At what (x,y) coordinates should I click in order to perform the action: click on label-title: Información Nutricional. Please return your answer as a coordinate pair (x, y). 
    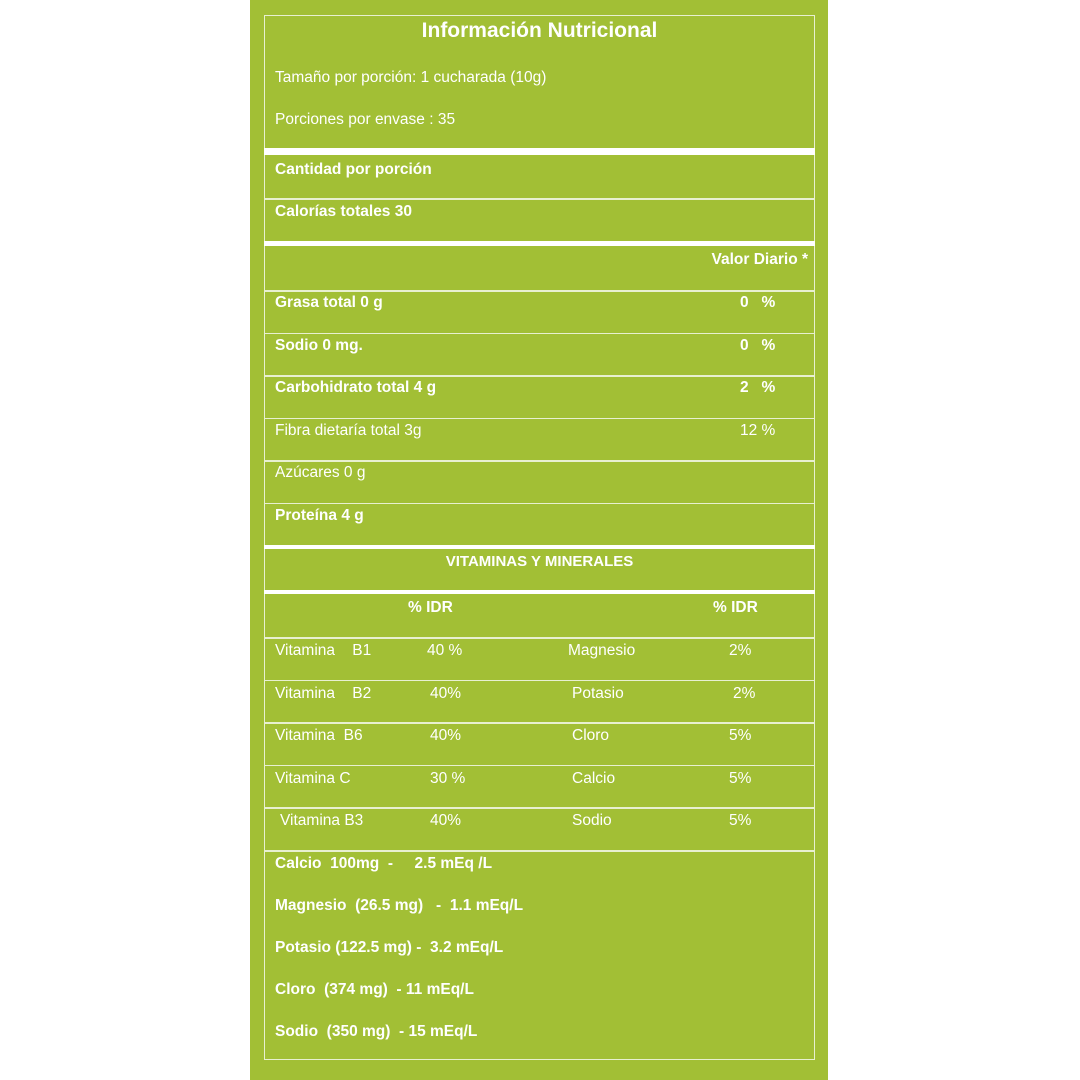
    Looking at the image, I should click on (539, 30).